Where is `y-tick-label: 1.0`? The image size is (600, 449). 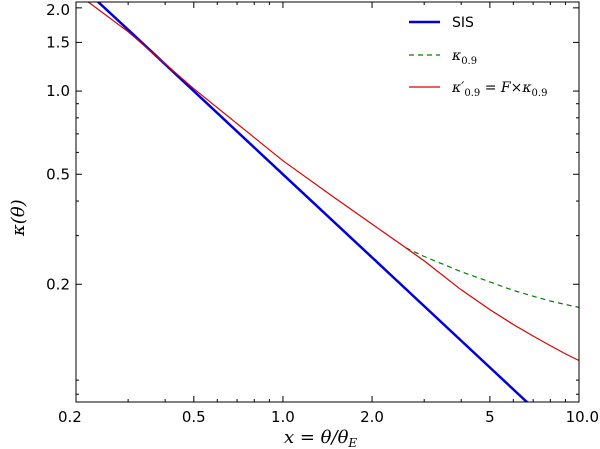 y-tick-label: 1.0 is located at coordinates (58, 91).